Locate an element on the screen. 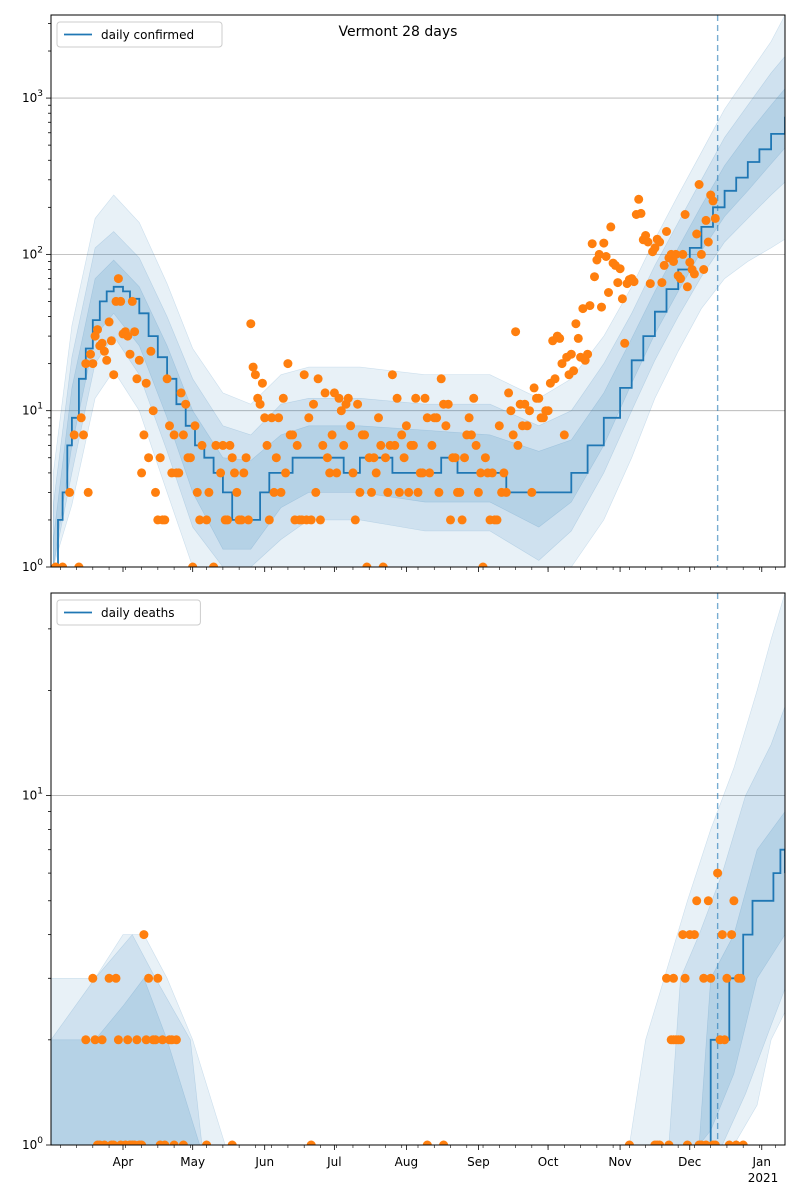 Image resolution: width=800 pixels, height=1200 pixels. legend-label: daily confirmed is located at coordinates (147, 35).